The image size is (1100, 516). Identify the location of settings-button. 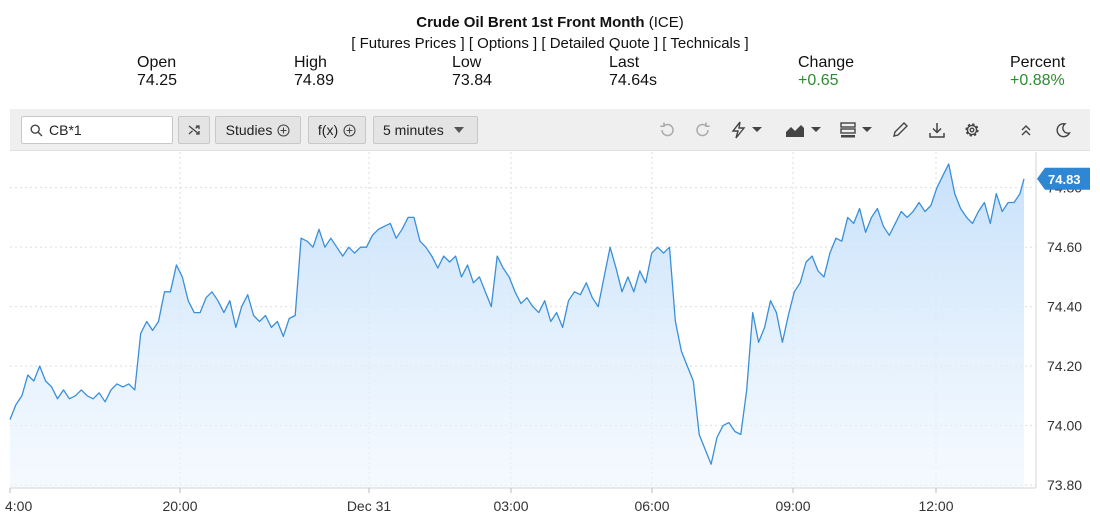
(972, 130).